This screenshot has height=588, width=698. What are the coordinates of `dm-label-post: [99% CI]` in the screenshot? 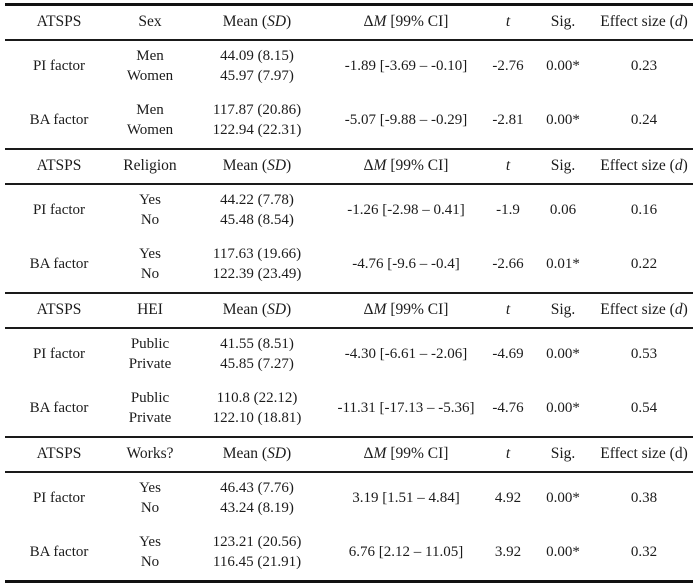 It's located at (417, 453).